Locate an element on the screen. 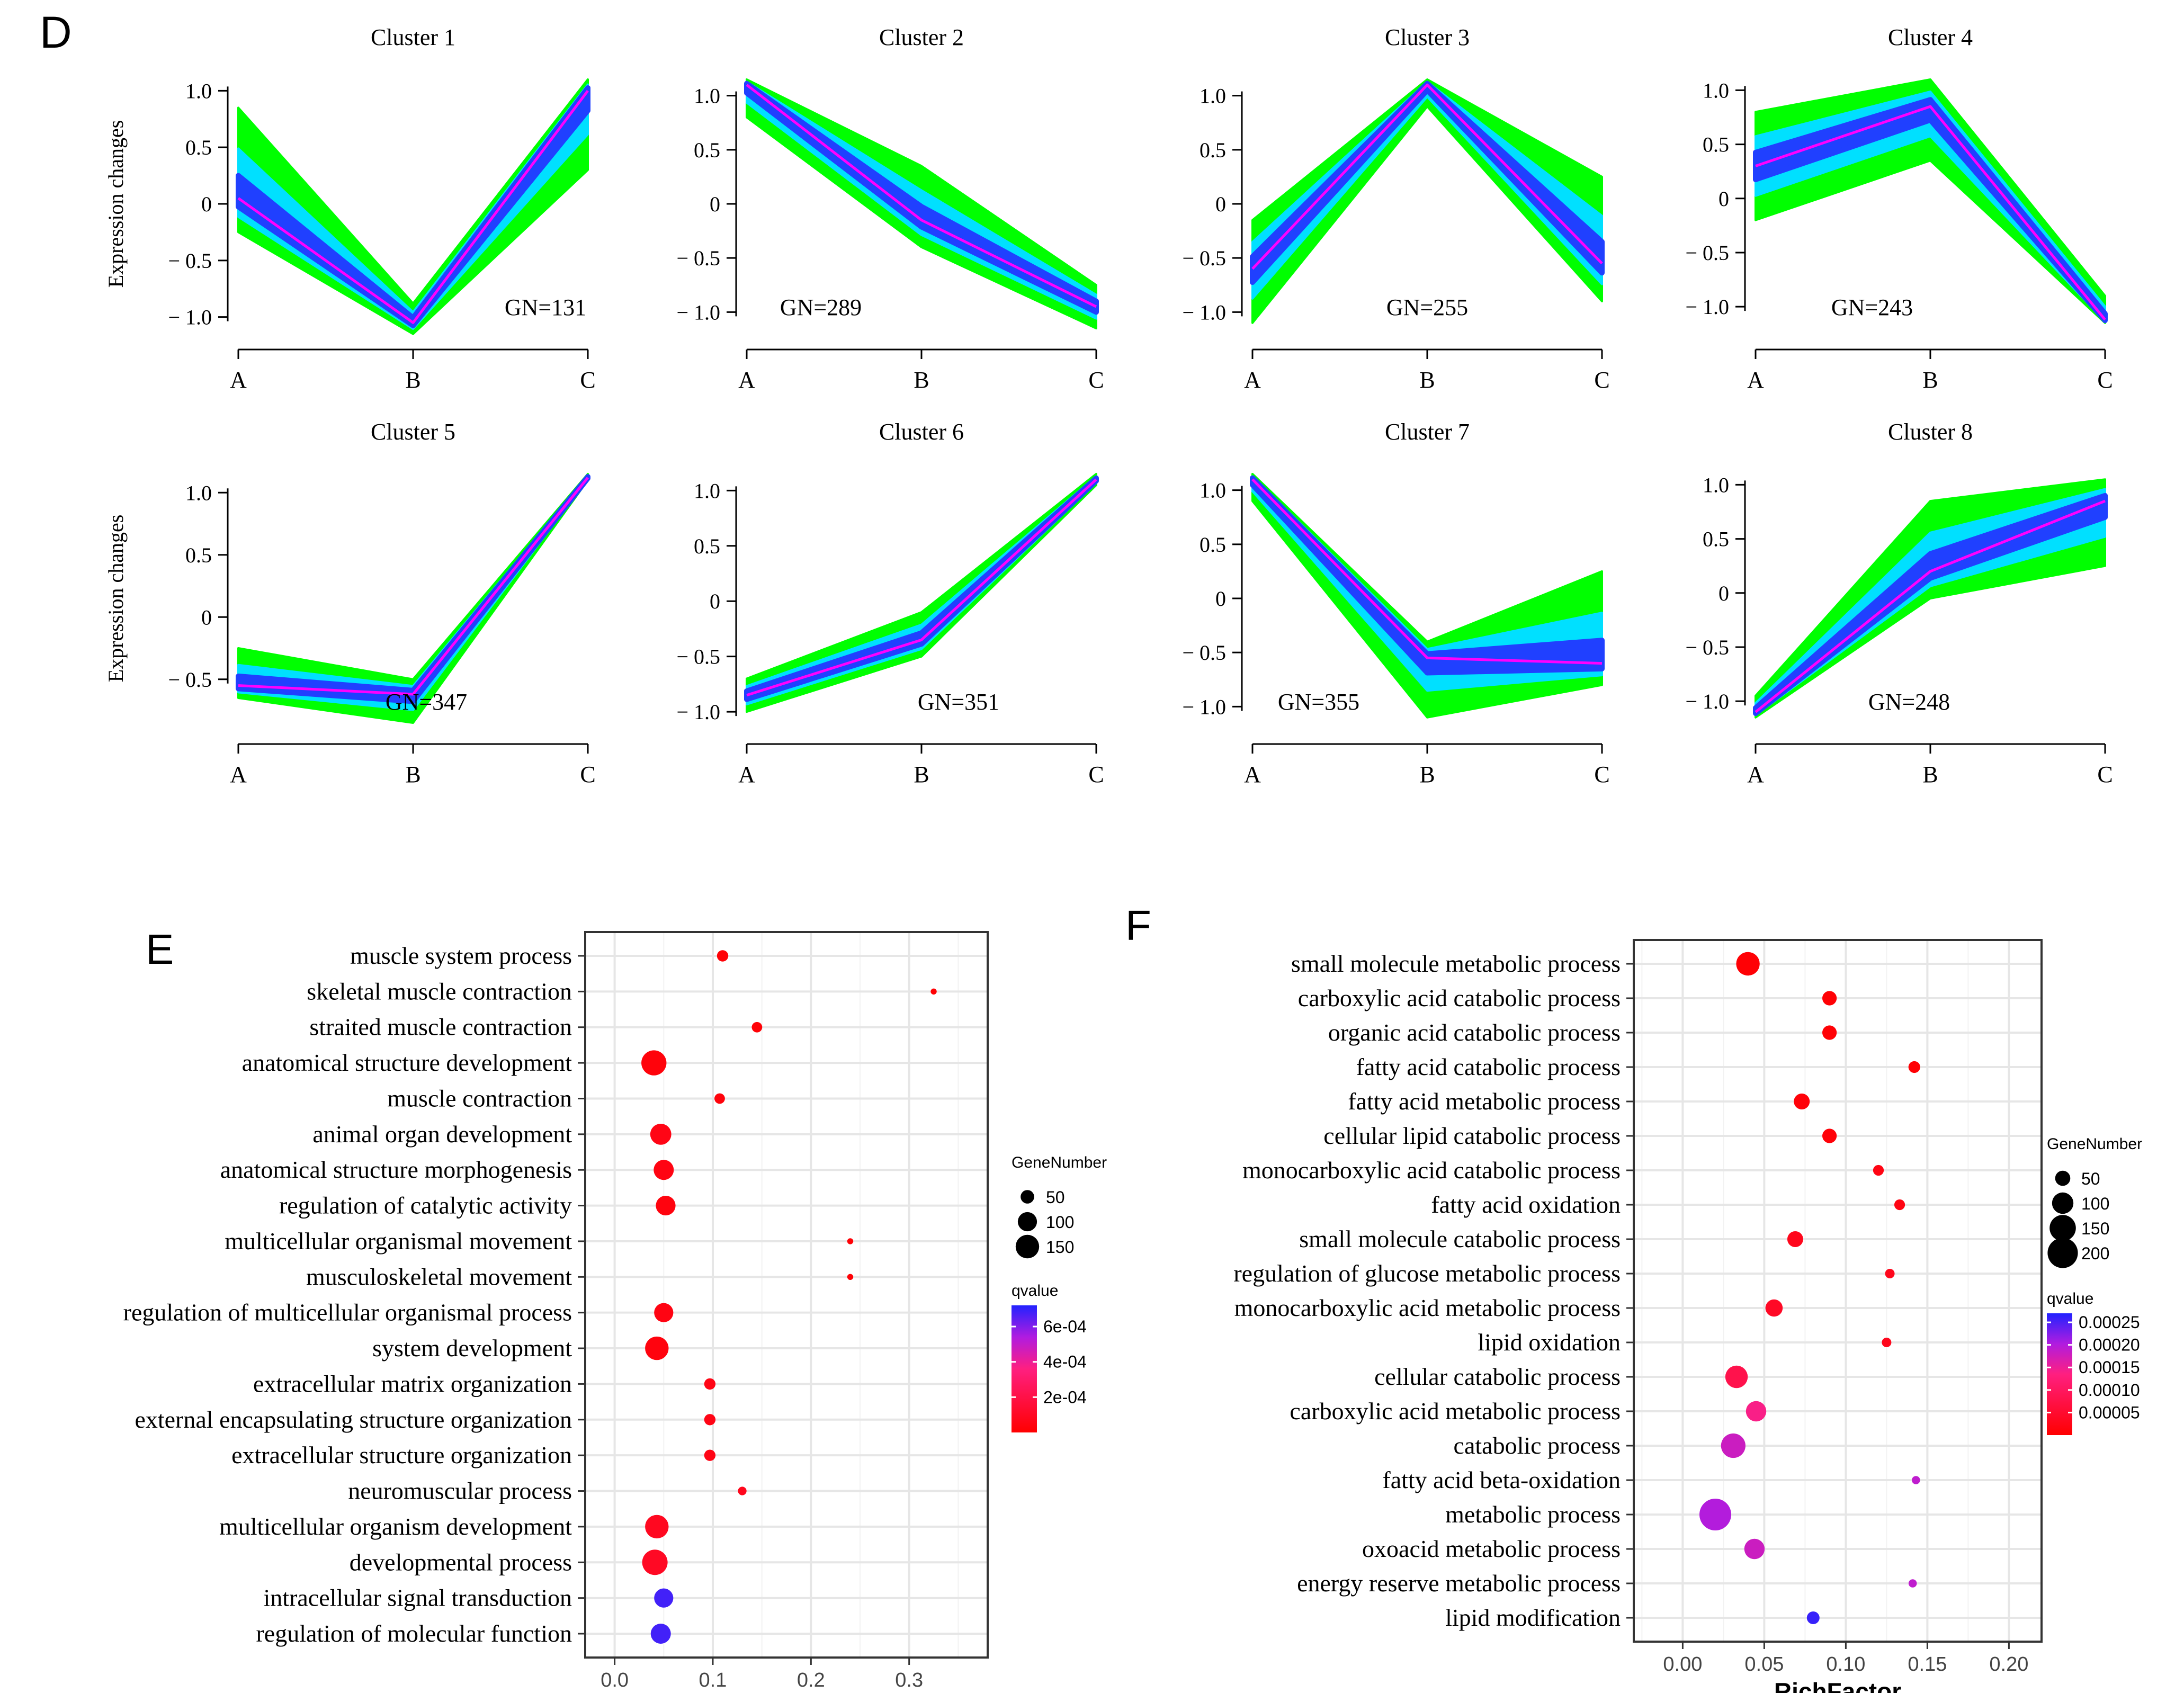 Image resolution: width=2184 pixels, height=1693 pixels. term-label: cellular catabolic process is located at coordinates (1497, 1376).